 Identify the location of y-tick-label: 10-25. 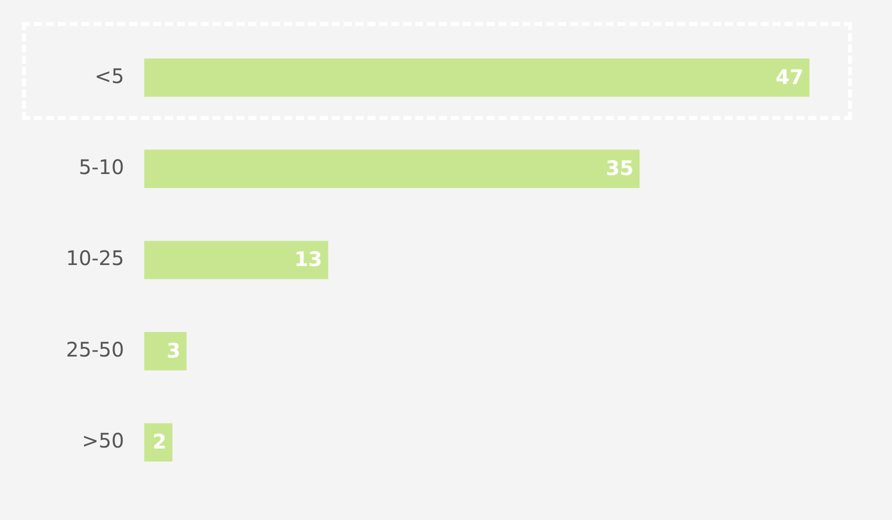
(95, 258).